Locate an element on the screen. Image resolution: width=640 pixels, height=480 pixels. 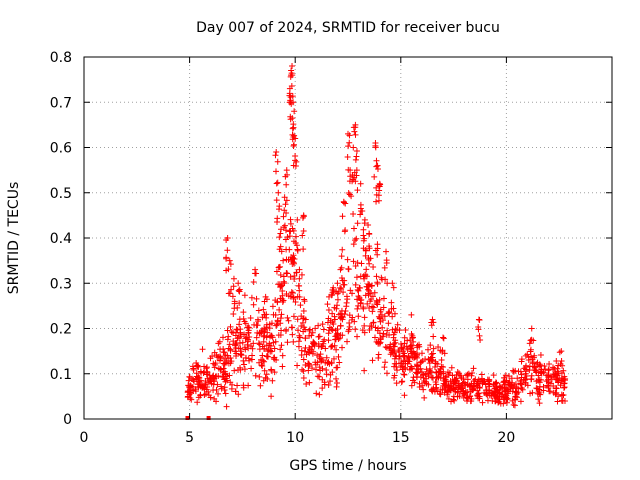
y-tick-label: 0.1 is located at coordinates (61, 375).